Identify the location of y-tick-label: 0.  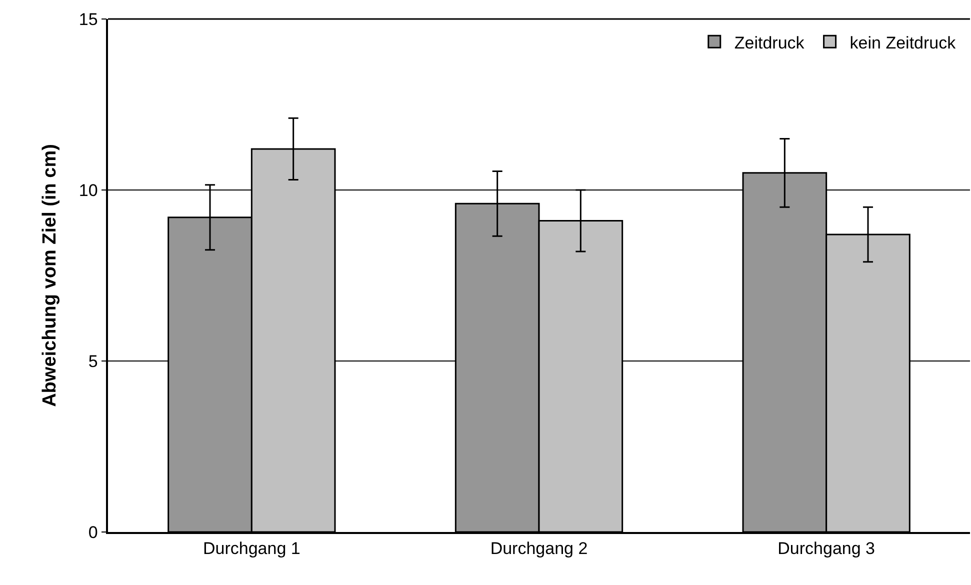
(93, 532).